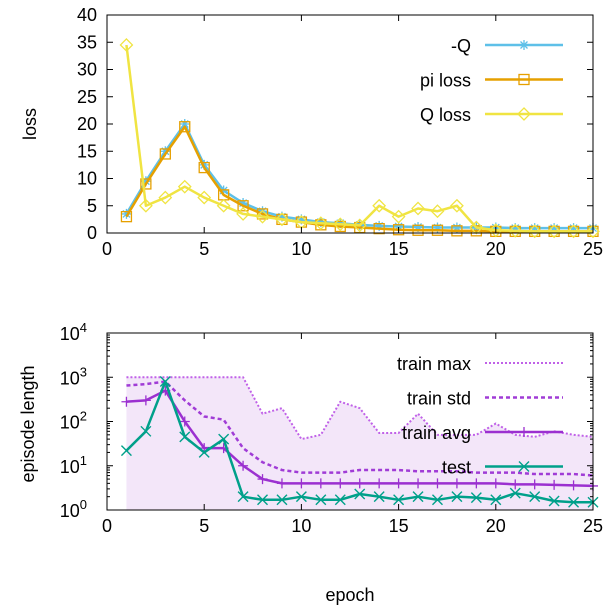  Describe the element at coordinates (434, 364) in the screenshot. I see `legend-label: train max` at that location.